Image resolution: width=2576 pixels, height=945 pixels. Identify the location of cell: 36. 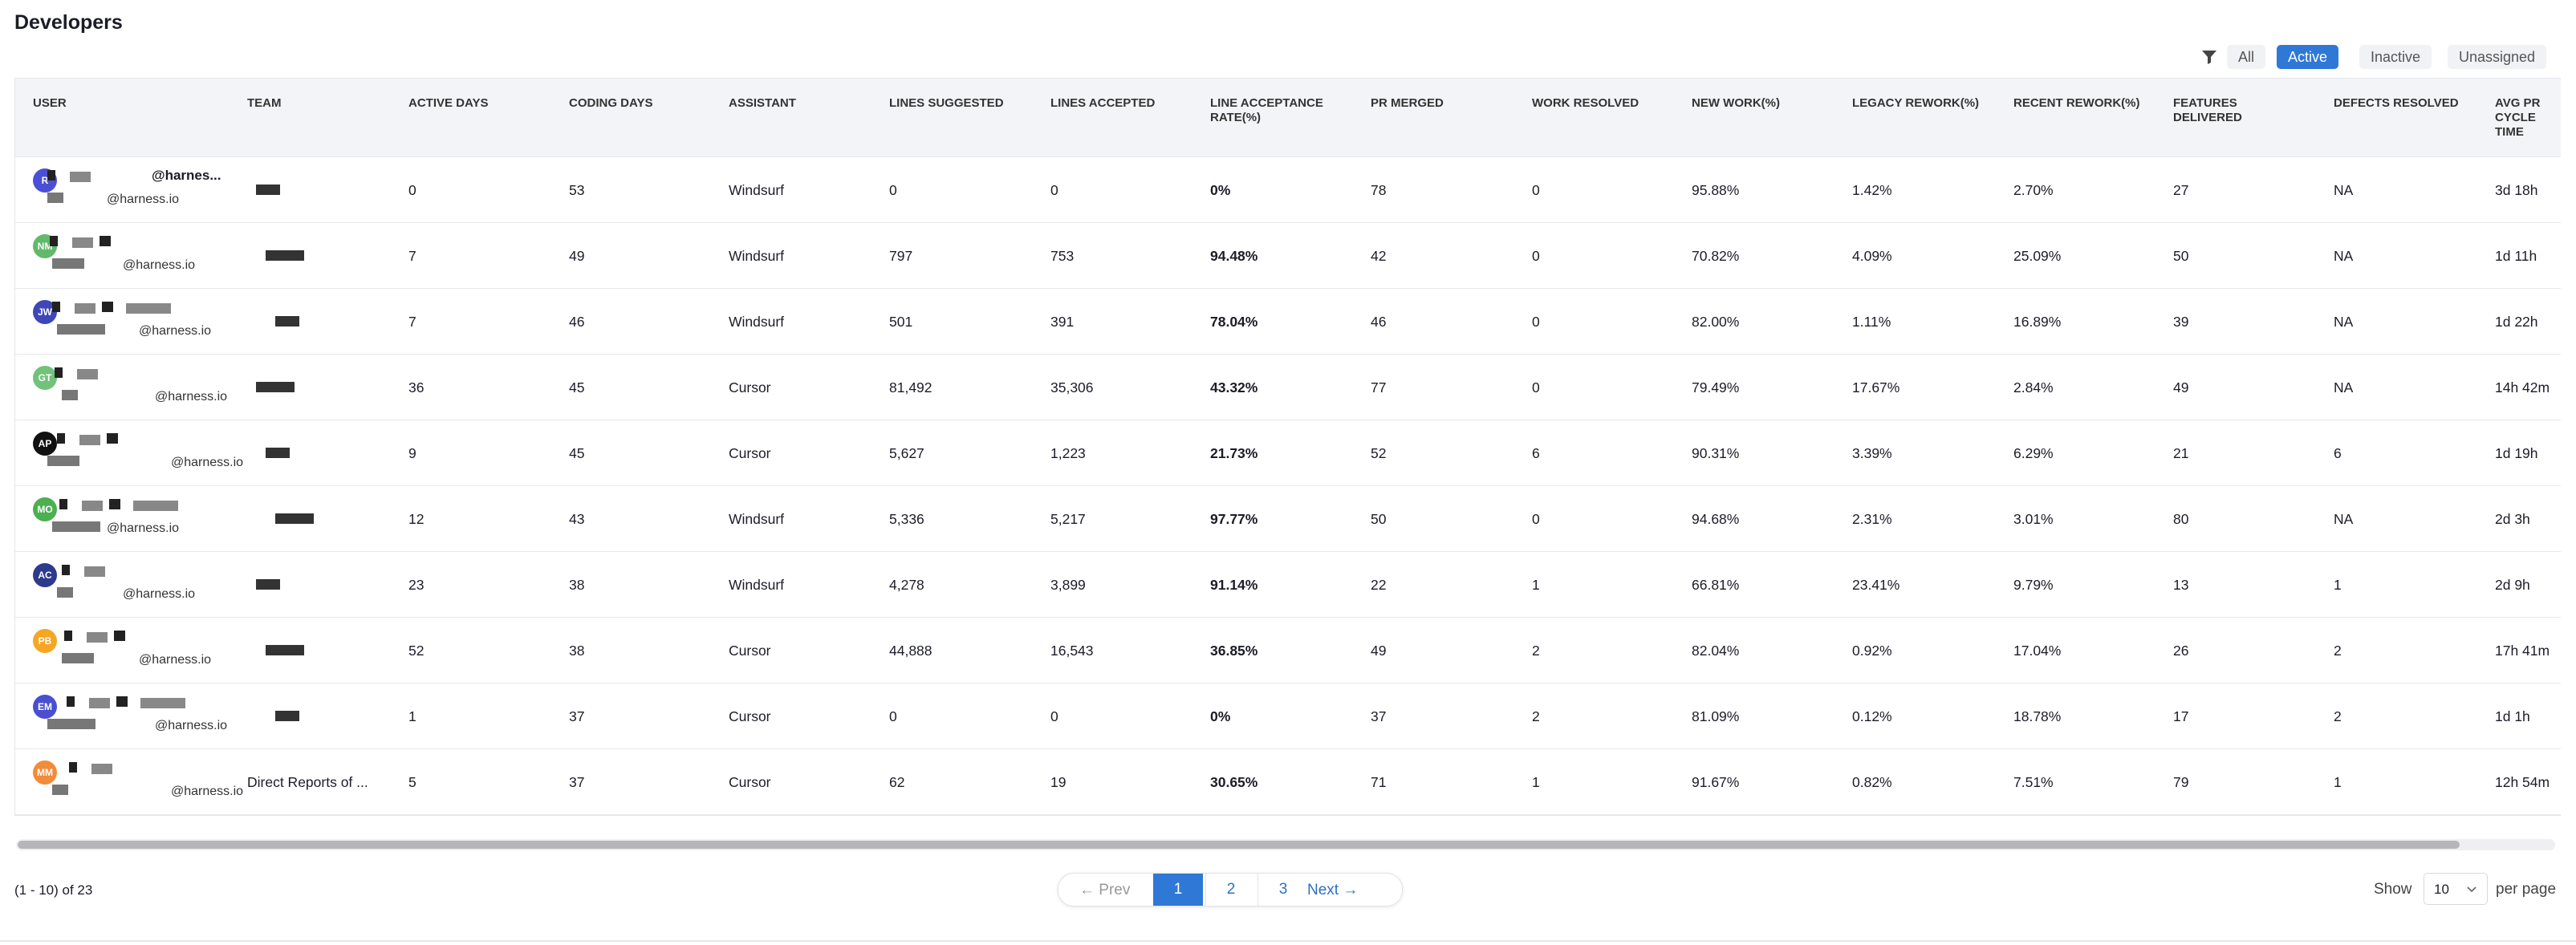
(417, 387).